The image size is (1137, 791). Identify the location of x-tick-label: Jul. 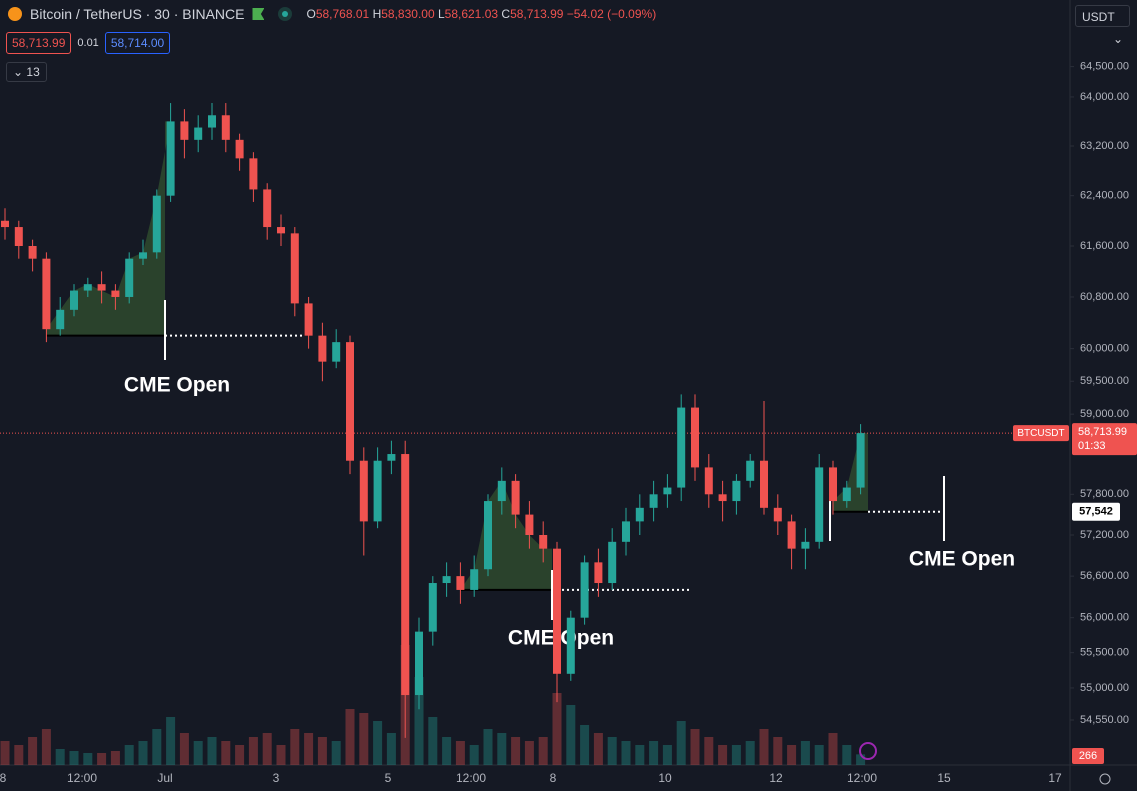
(164, 778).